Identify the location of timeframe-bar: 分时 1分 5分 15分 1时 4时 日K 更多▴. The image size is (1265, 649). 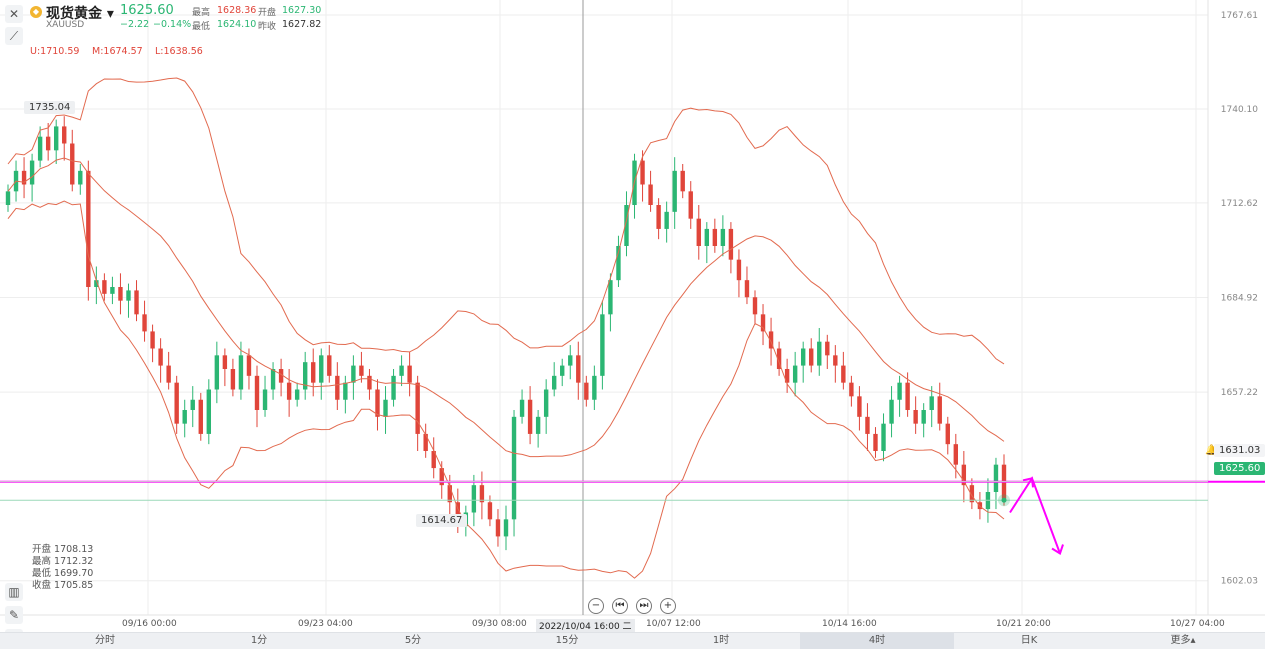
(632, 640).